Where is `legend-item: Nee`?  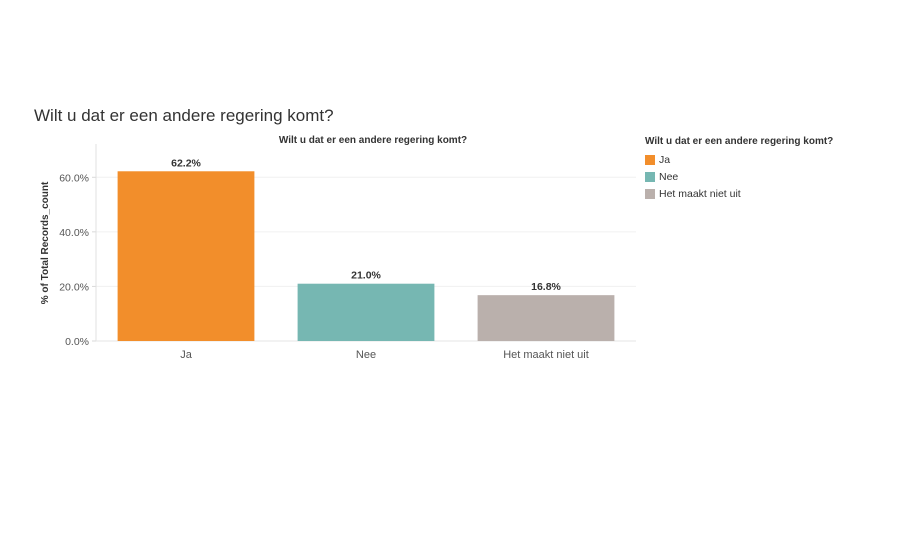 legend-item: Nee is located at coordinates (772, 176).